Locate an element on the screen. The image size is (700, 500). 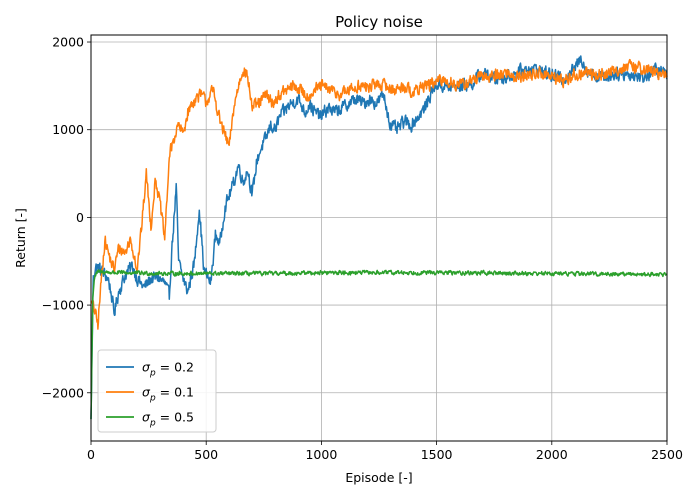
legend-label: σp = 0.5 is located at coordinates (168, 419).